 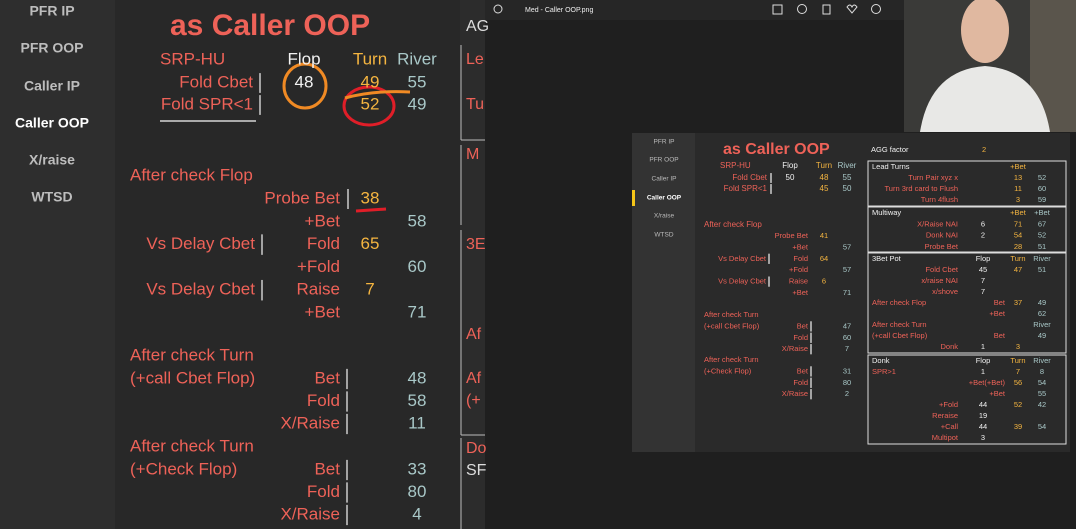 I want to click on section-title: (+call Cbet Flop), so click(x=192, y=377).